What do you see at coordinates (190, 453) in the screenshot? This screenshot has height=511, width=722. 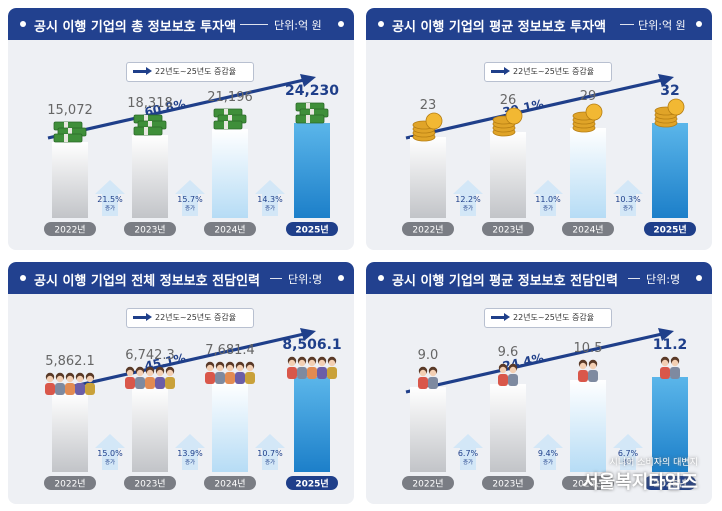 I see `change-label: 13.9%` at bounding box center [190, 453].